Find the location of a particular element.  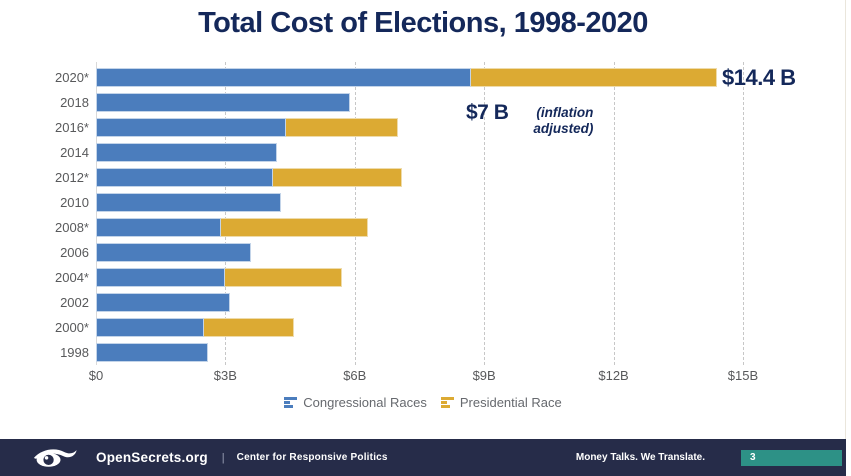

gridline-6B is located at coordinates (355, 213).